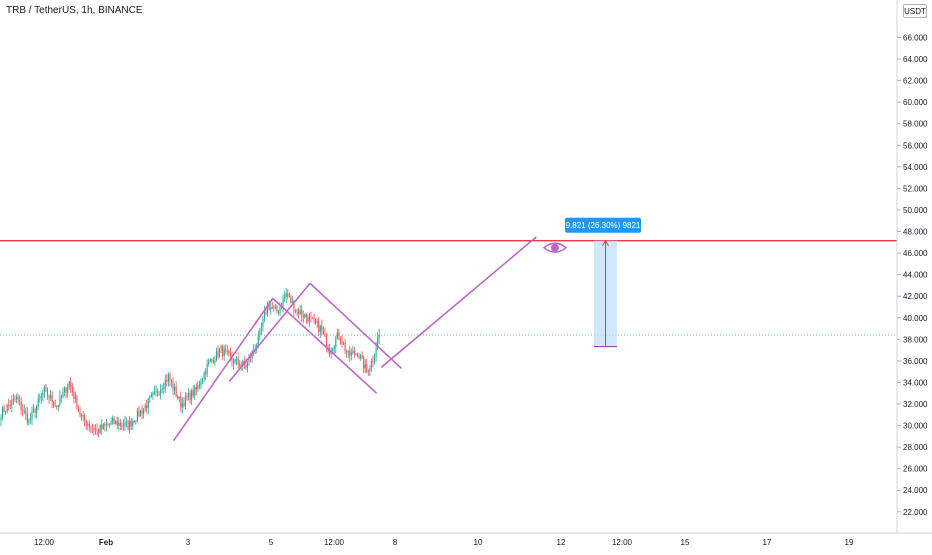  I want to click on price-tick-label: 24.000, so click(915, 490).